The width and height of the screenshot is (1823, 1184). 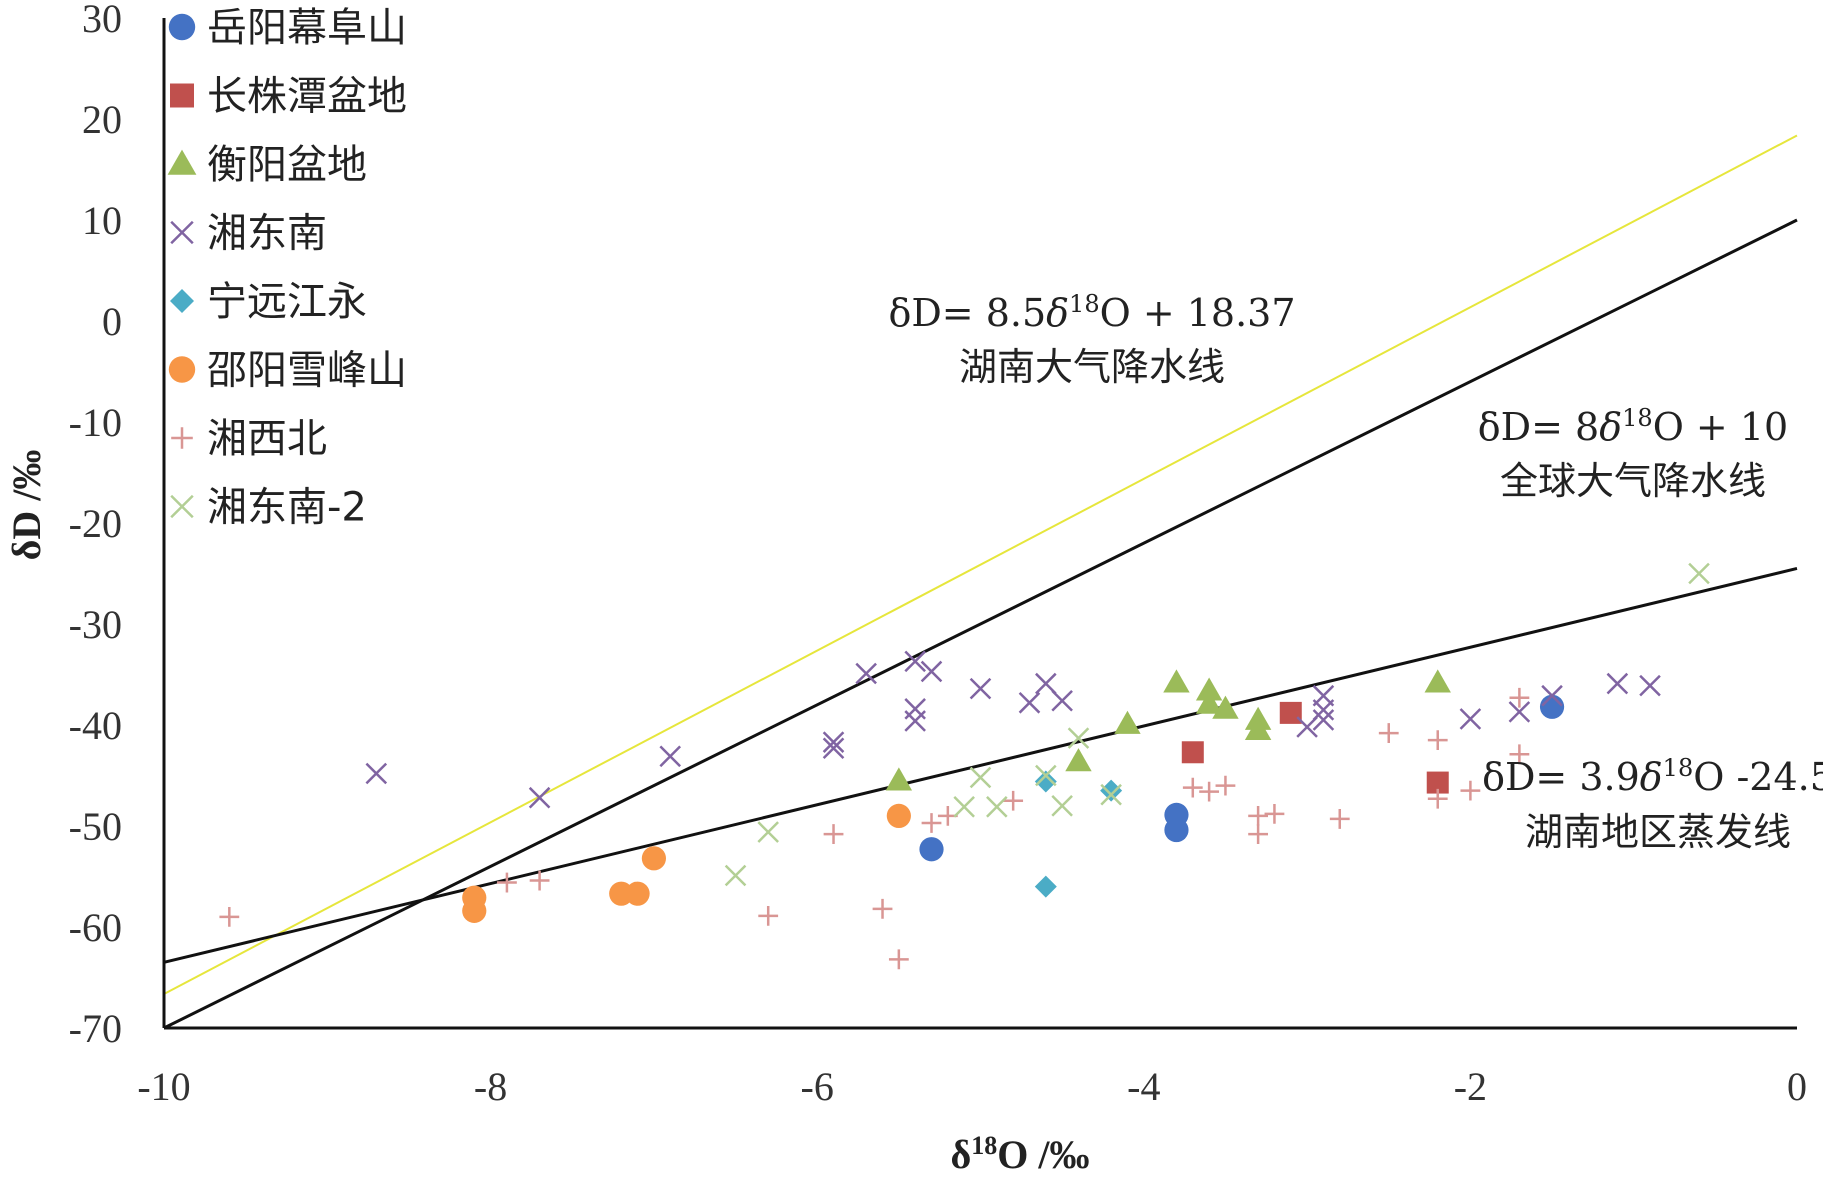 What do you see at coordinates (267, 234) in the screenshot?
I see `legend-label: 湘东南` at bounding box center [267, 234].